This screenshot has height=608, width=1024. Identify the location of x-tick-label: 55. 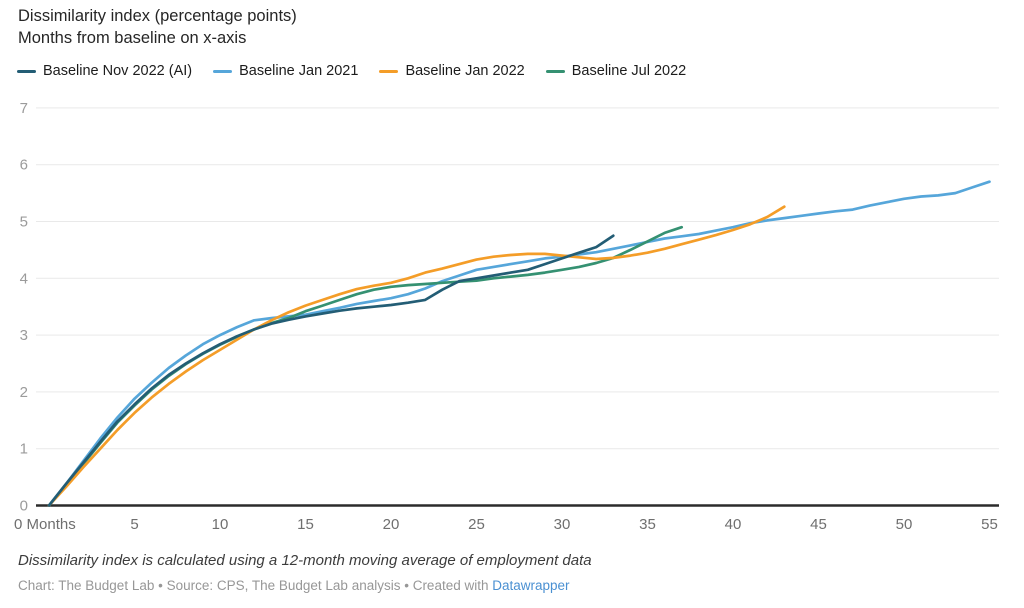
(989, 524).